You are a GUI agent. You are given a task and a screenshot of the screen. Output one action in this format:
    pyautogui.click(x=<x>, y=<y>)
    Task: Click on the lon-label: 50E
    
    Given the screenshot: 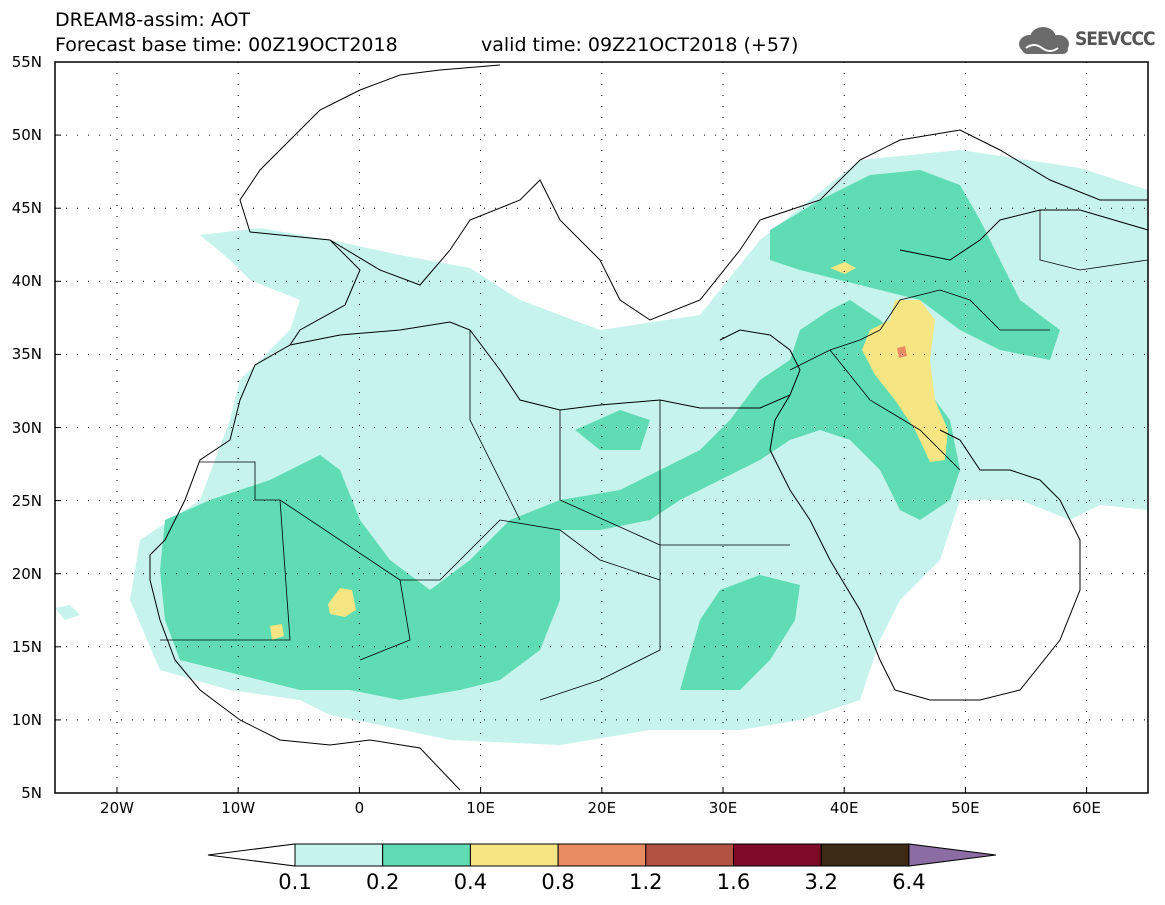 What is the action you would take?
    pyautogui.click(x=965, y=808)
    